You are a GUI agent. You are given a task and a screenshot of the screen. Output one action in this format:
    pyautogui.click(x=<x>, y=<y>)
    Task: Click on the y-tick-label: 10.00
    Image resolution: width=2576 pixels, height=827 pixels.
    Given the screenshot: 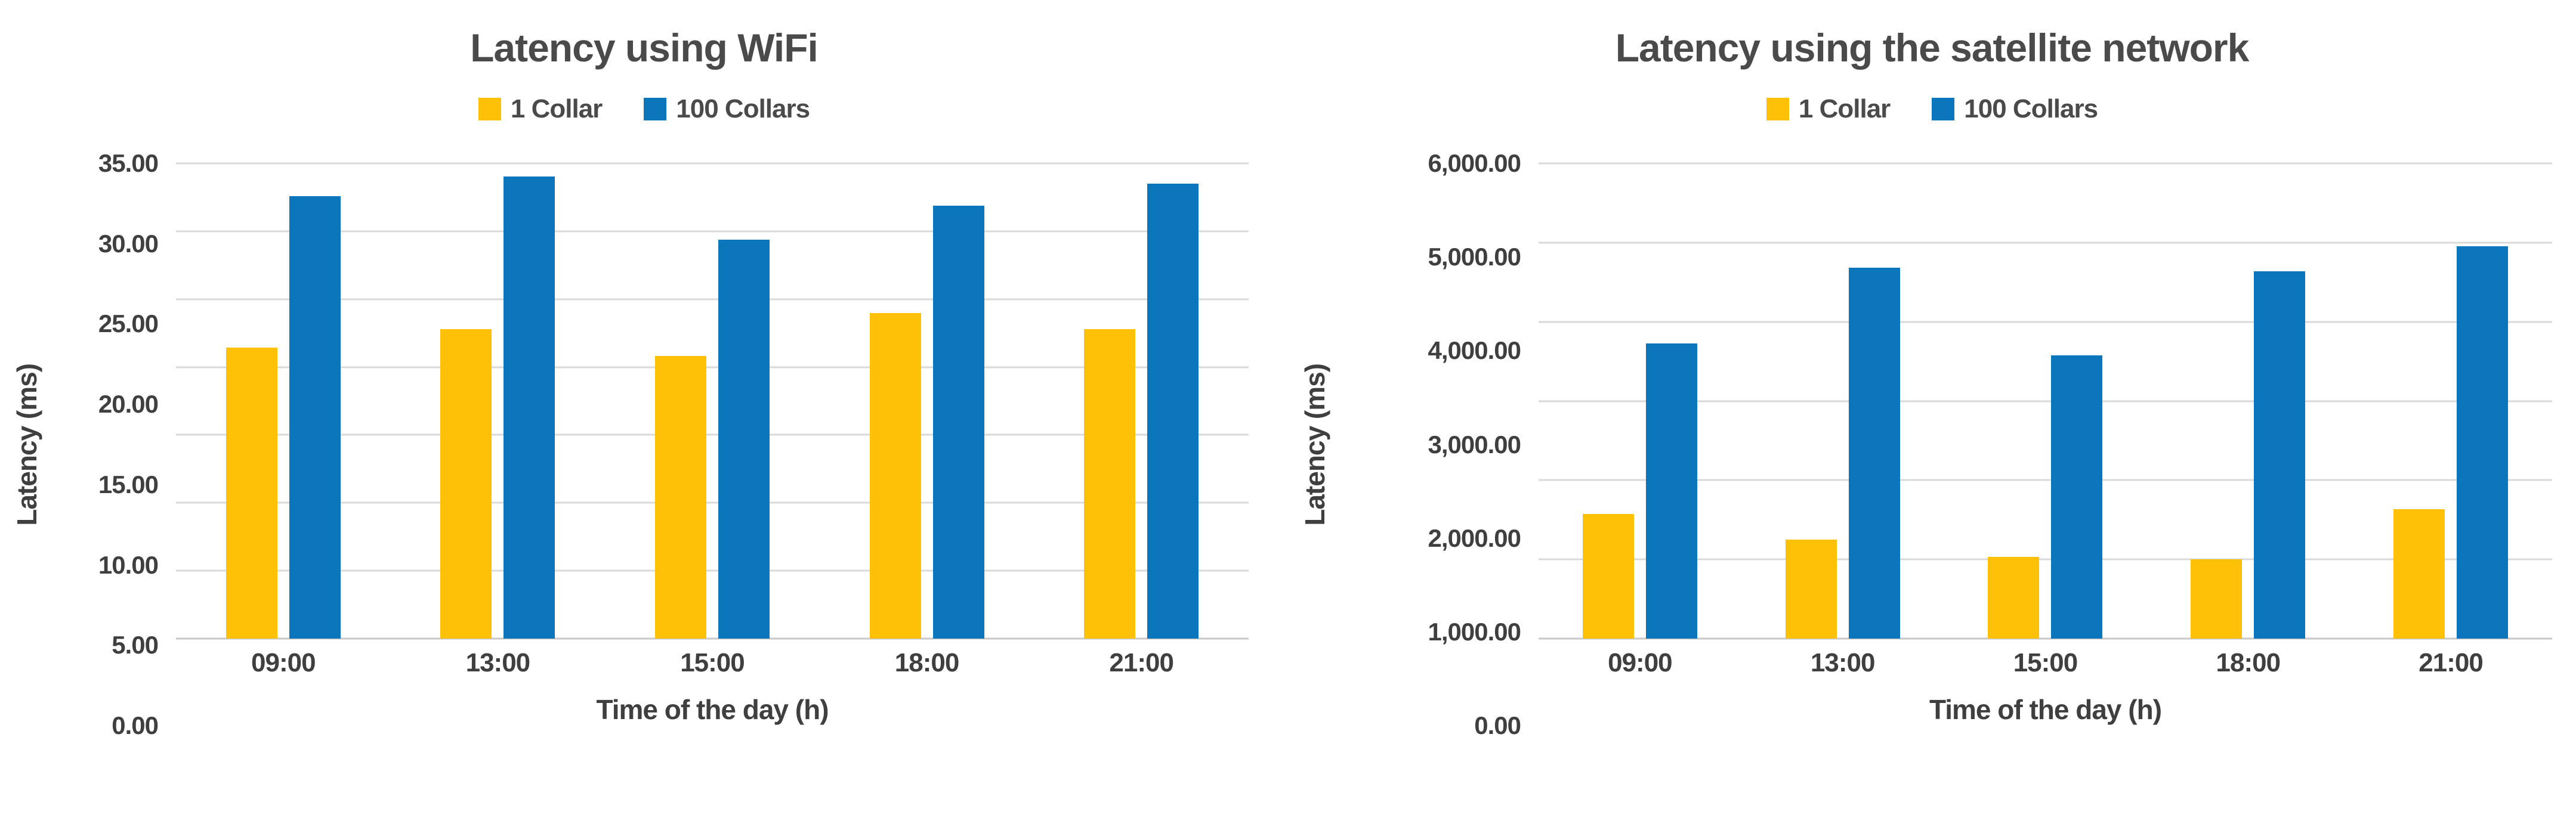 What is the action you would take?
    pyautogui.click(x=128, y=564)
    